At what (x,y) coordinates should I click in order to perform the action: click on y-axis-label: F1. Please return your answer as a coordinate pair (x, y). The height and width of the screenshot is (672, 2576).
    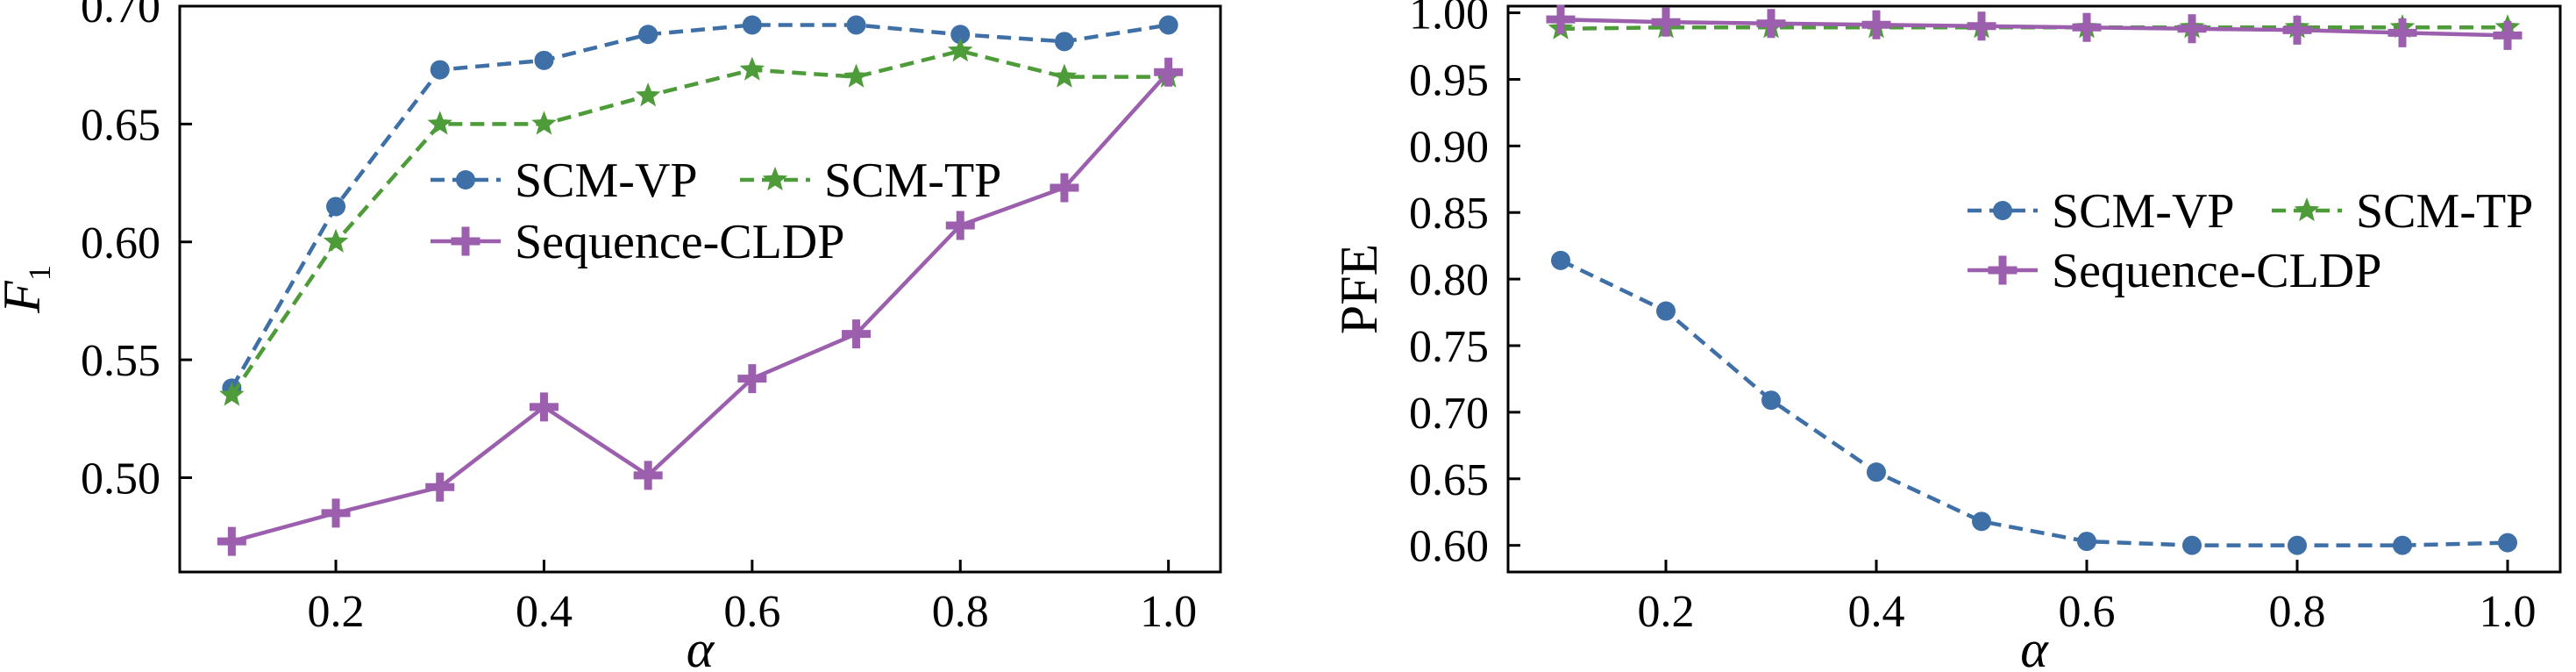
    Looking at the image, I should click on (28, 289).